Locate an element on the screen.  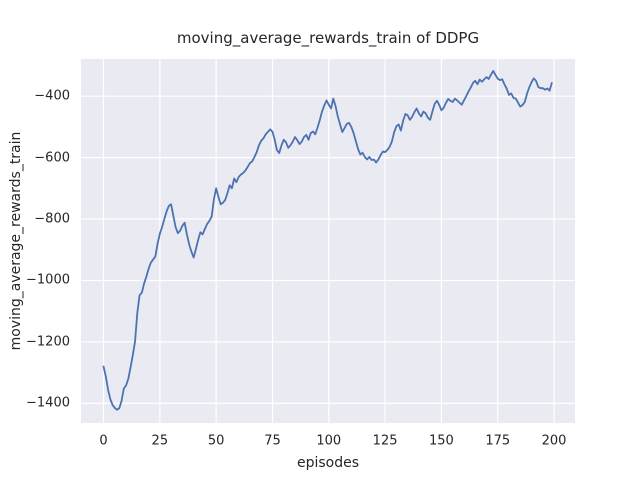
x-tick-label: 175 is located at coordinates (498, 441).